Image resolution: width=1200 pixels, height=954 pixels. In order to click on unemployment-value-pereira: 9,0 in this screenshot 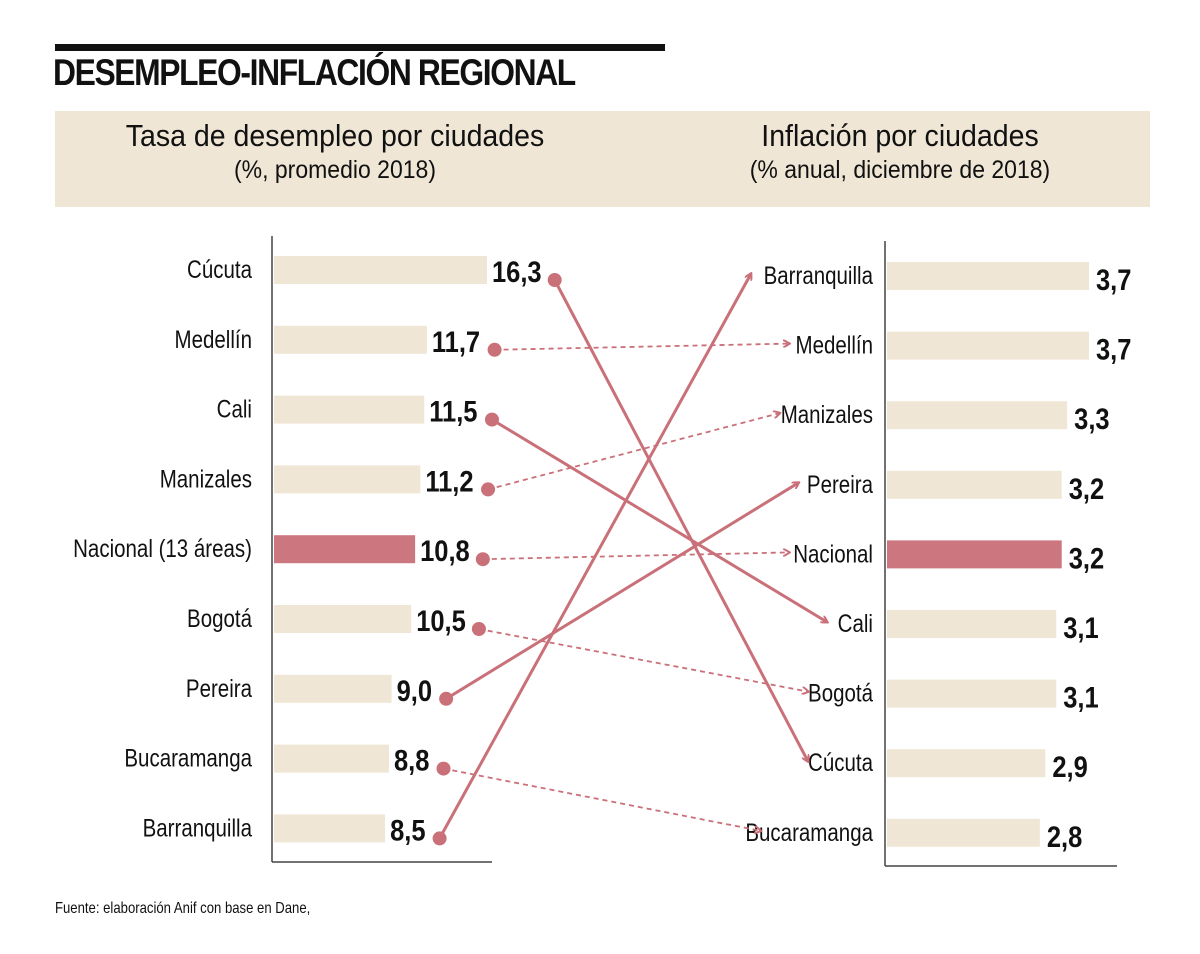, I will do `click(414, 690)`.